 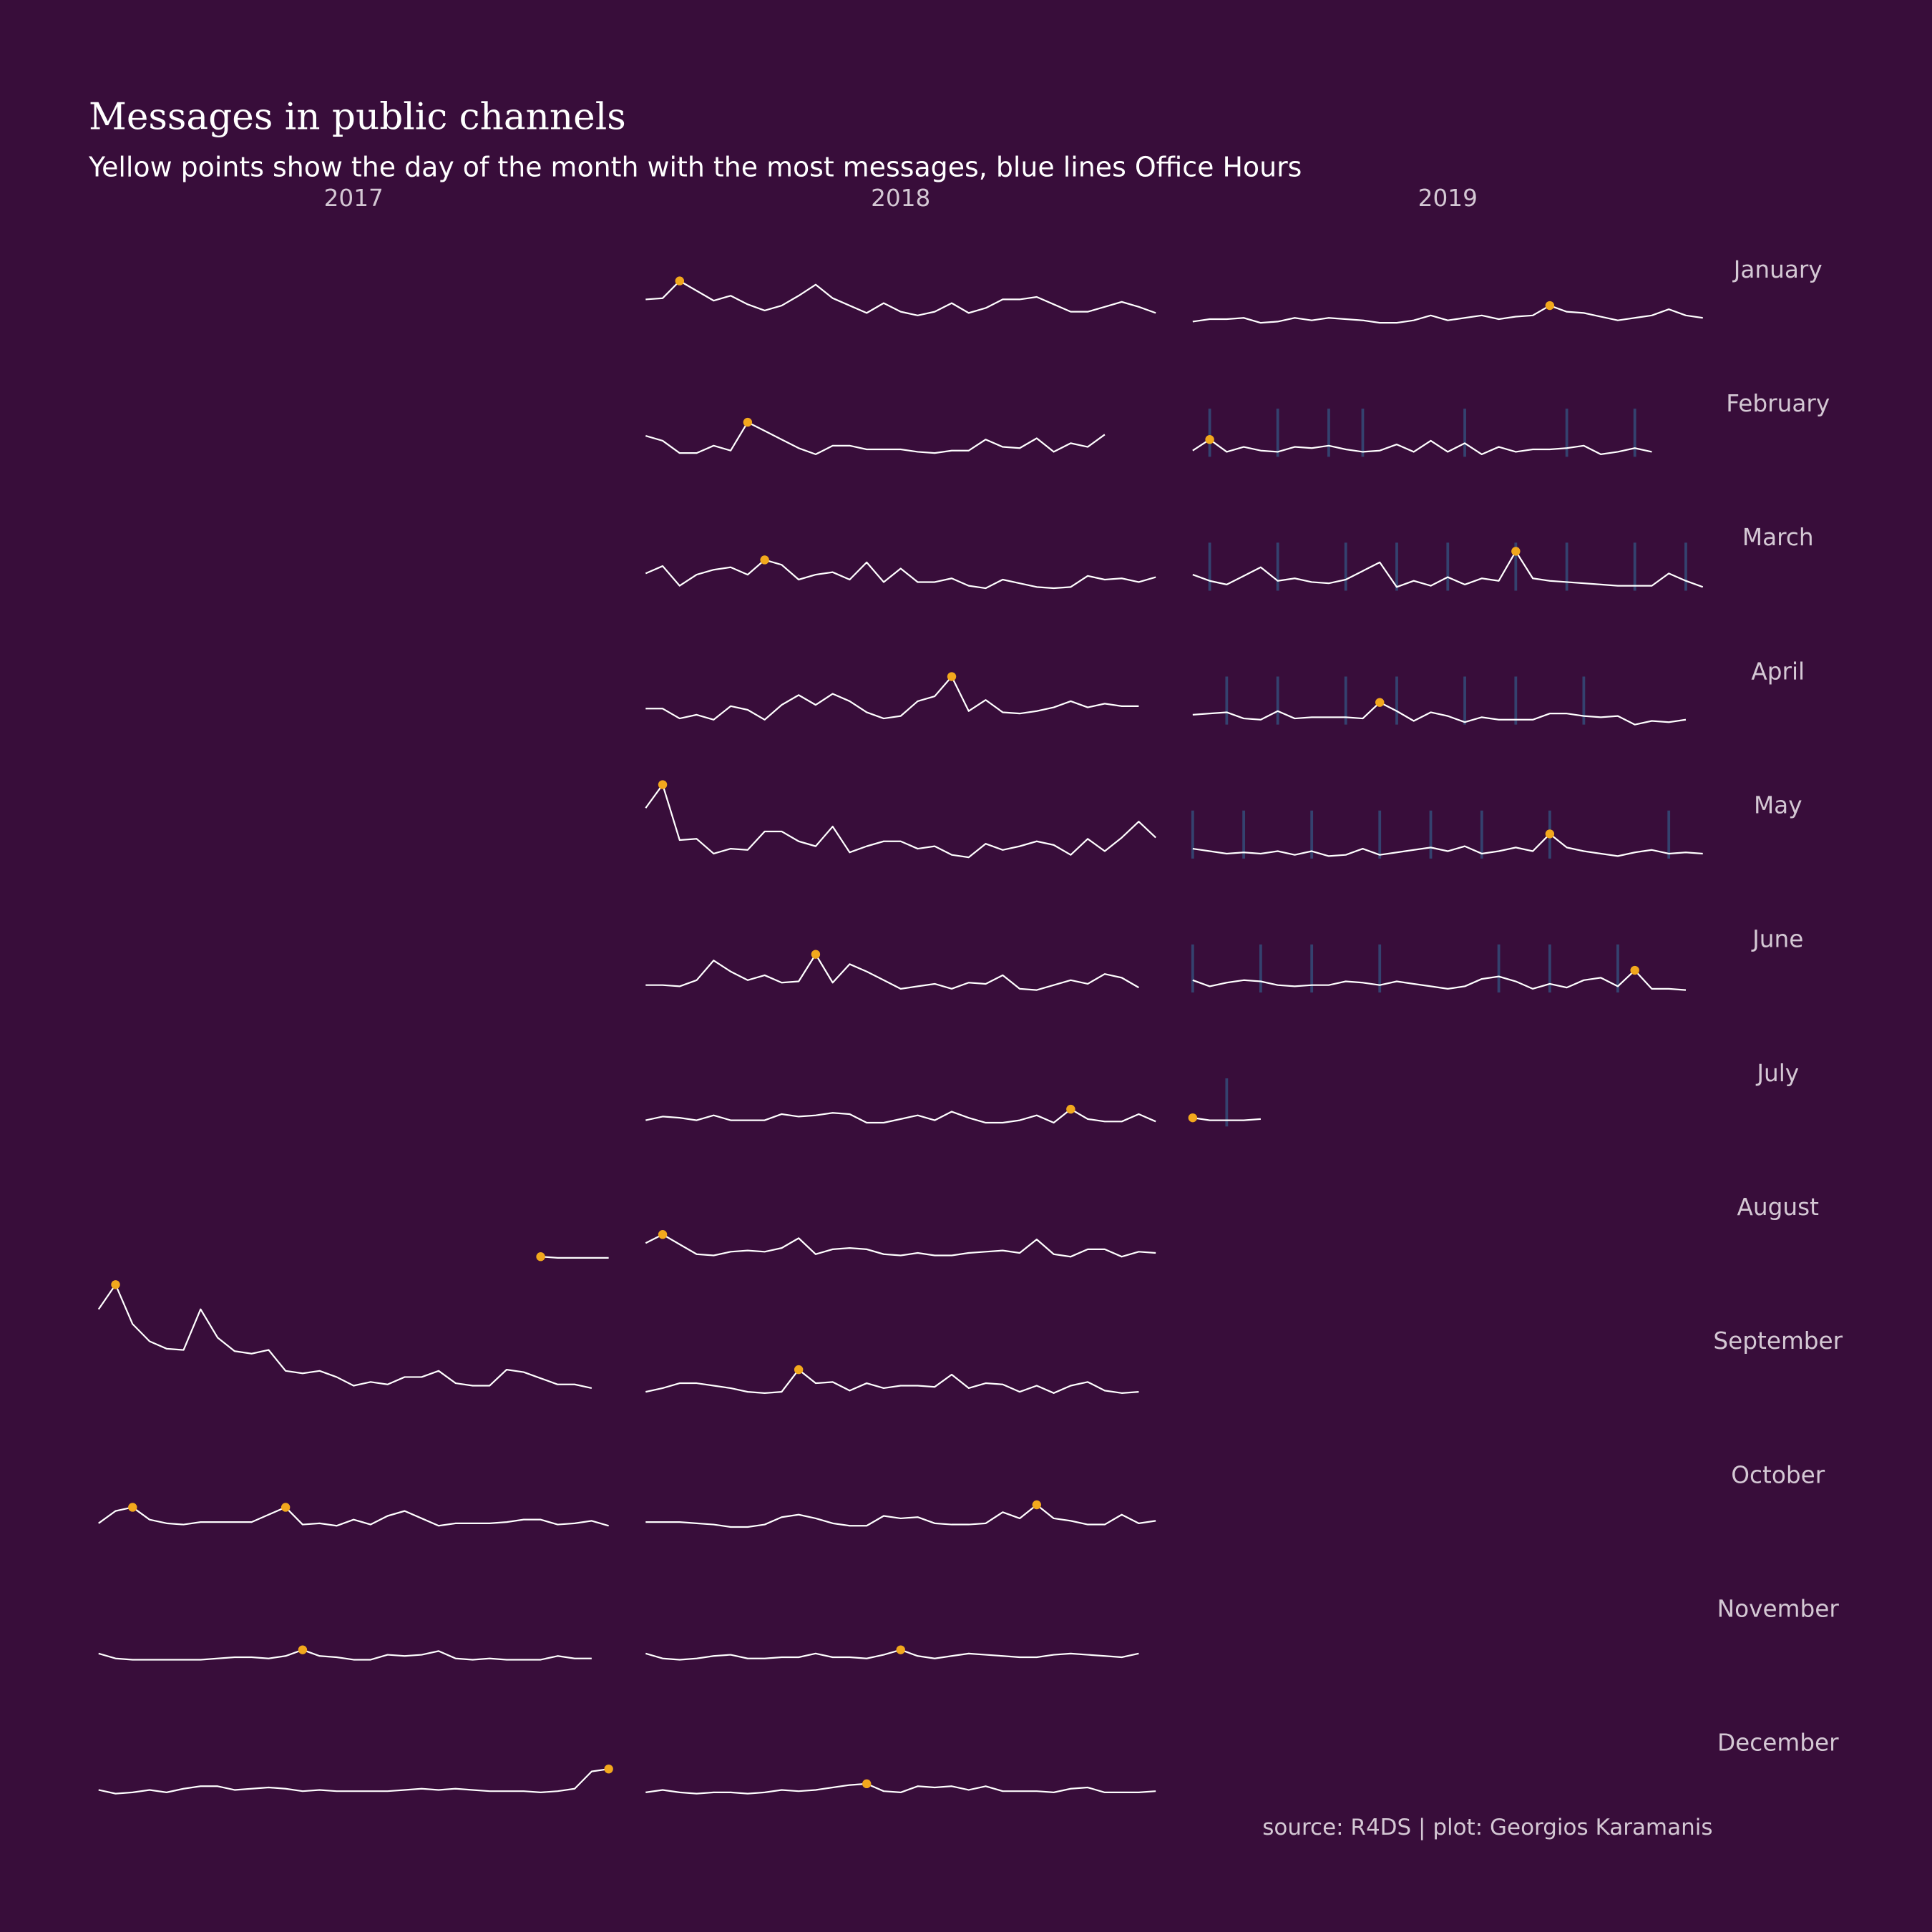 I want to click on month-label: December, so click(x=1778, y=1743).